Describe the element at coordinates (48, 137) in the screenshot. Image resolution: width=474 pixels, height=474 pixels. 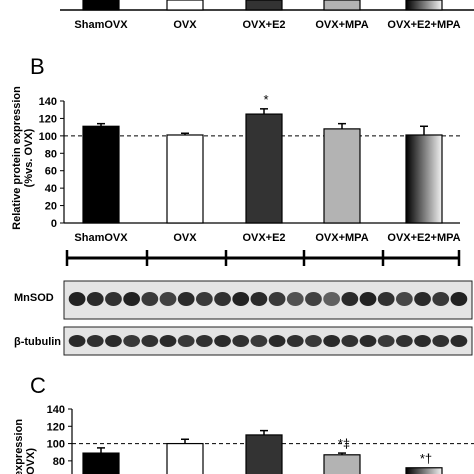
I see `panel-b-y-tick-label: 100` at that location.